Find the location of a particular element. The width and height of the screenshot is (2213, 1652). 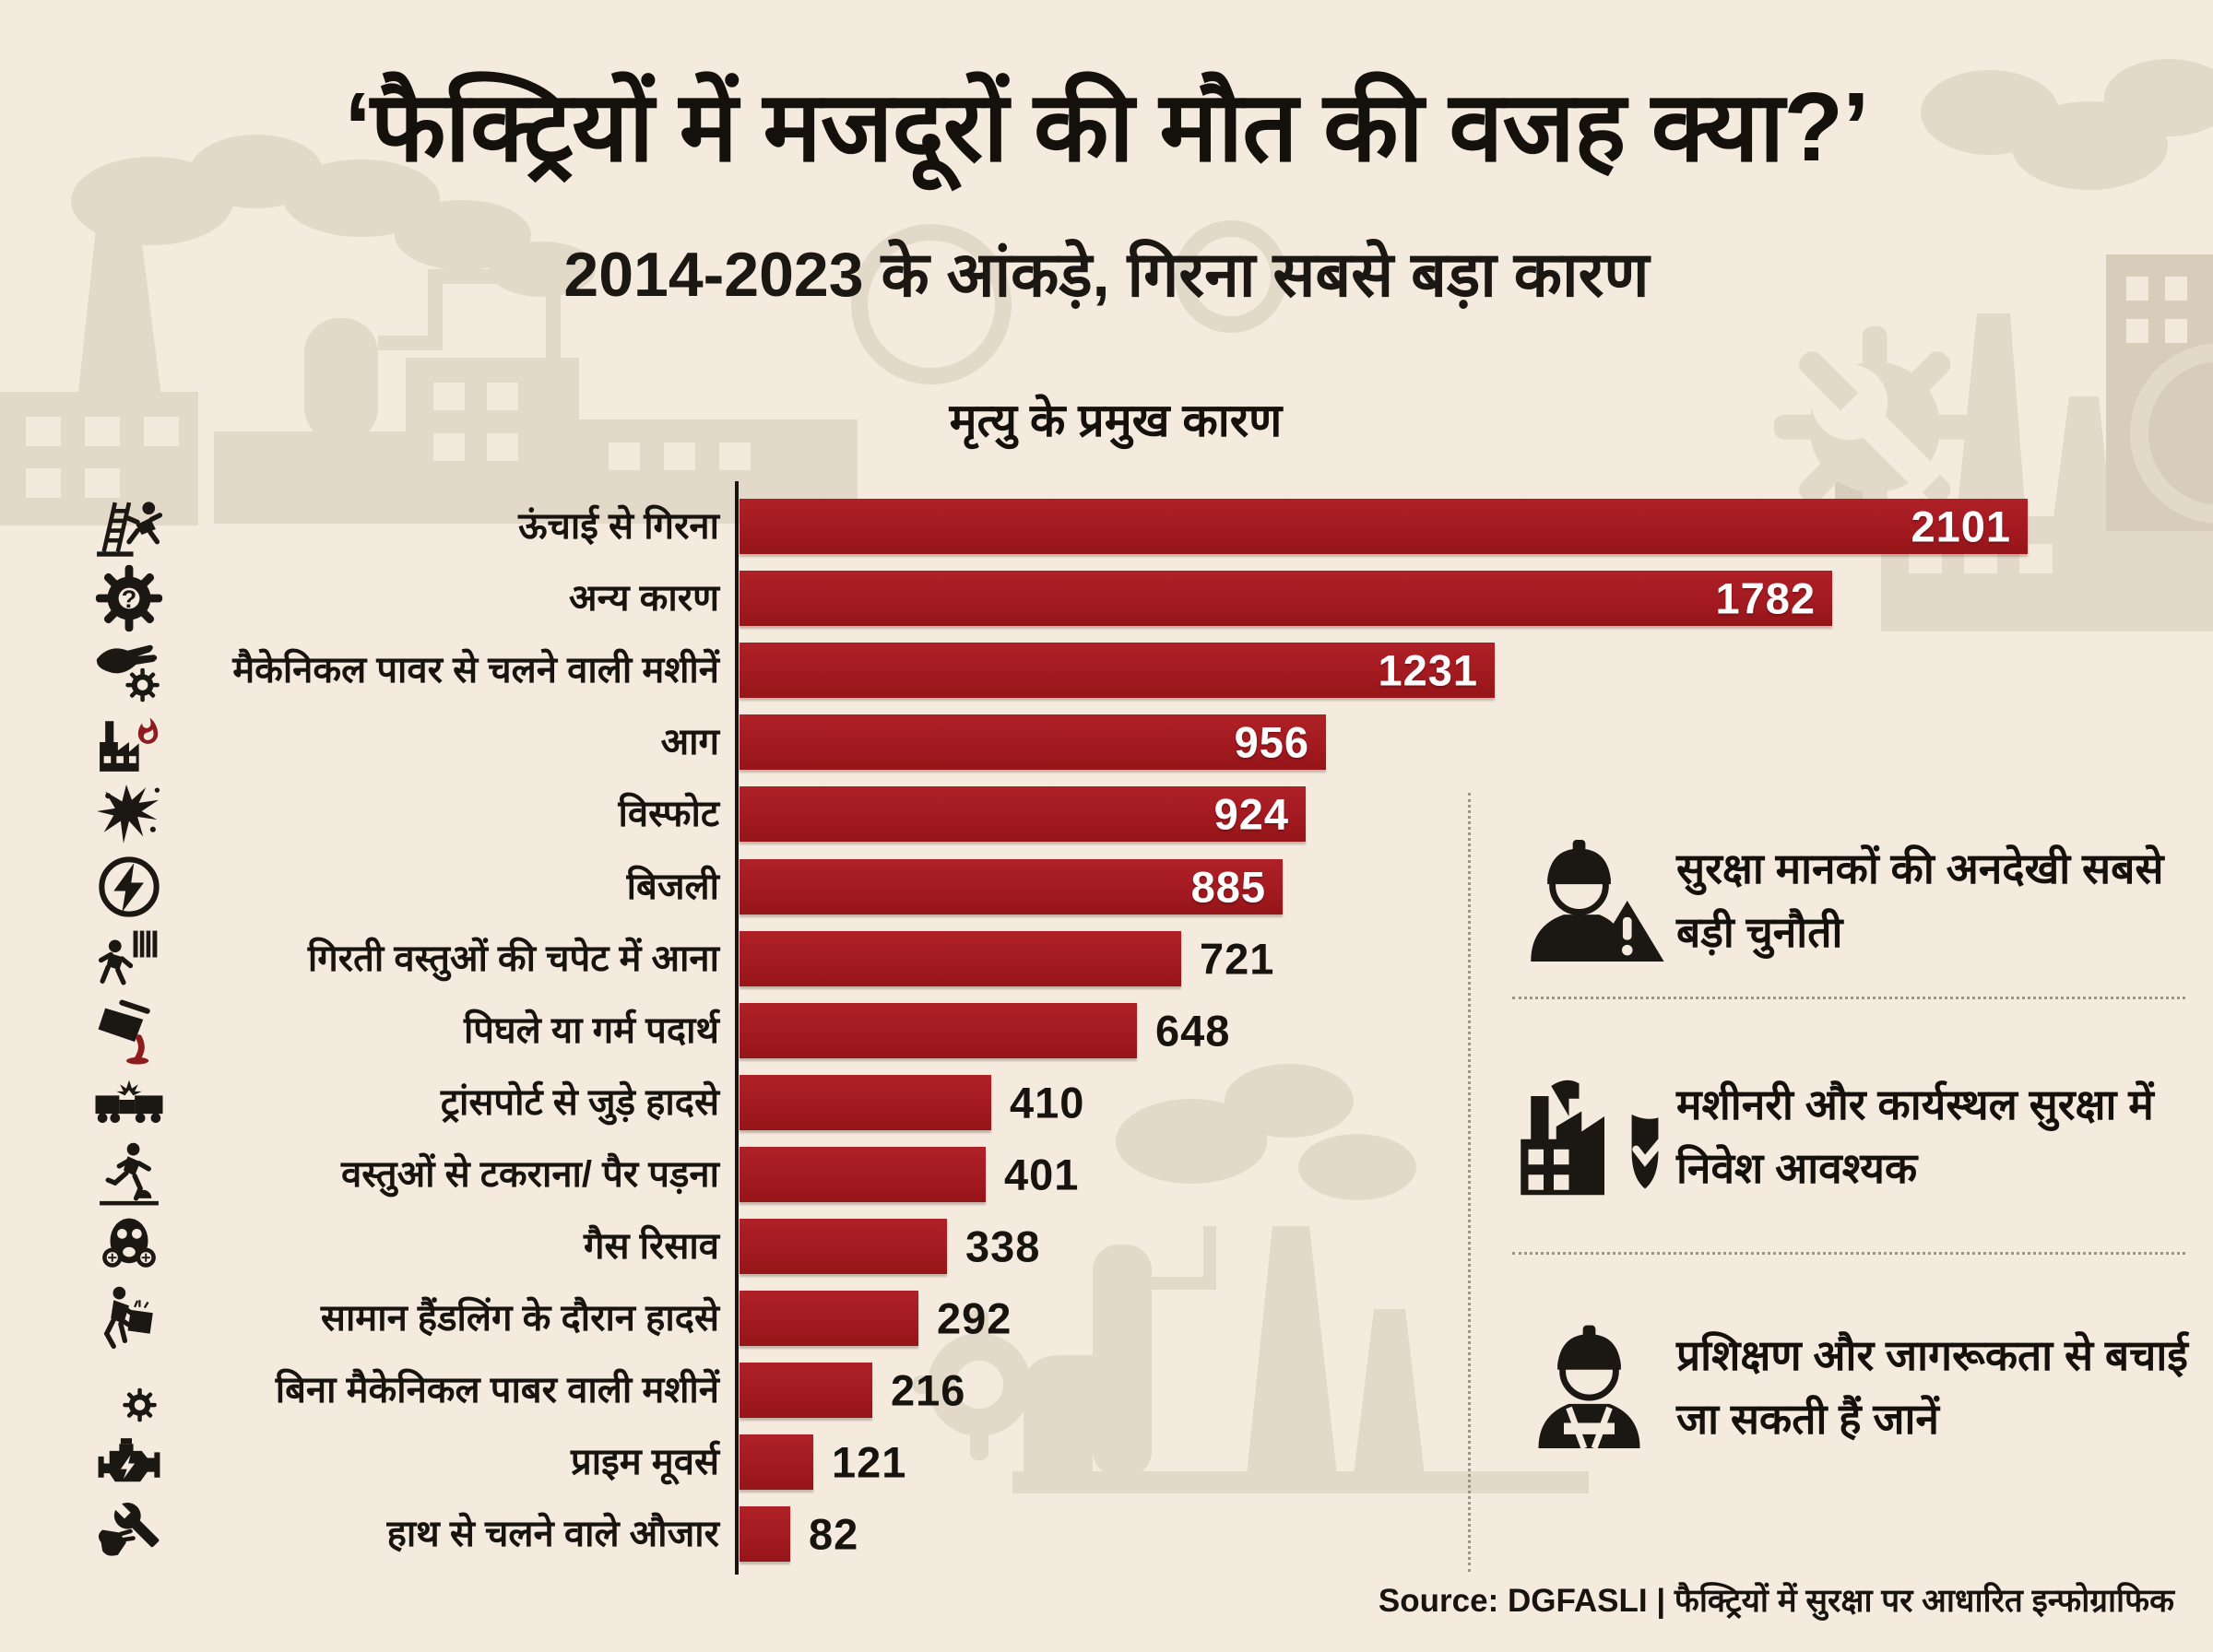

row-cause-label: आग is located at coordinates (689, 742).